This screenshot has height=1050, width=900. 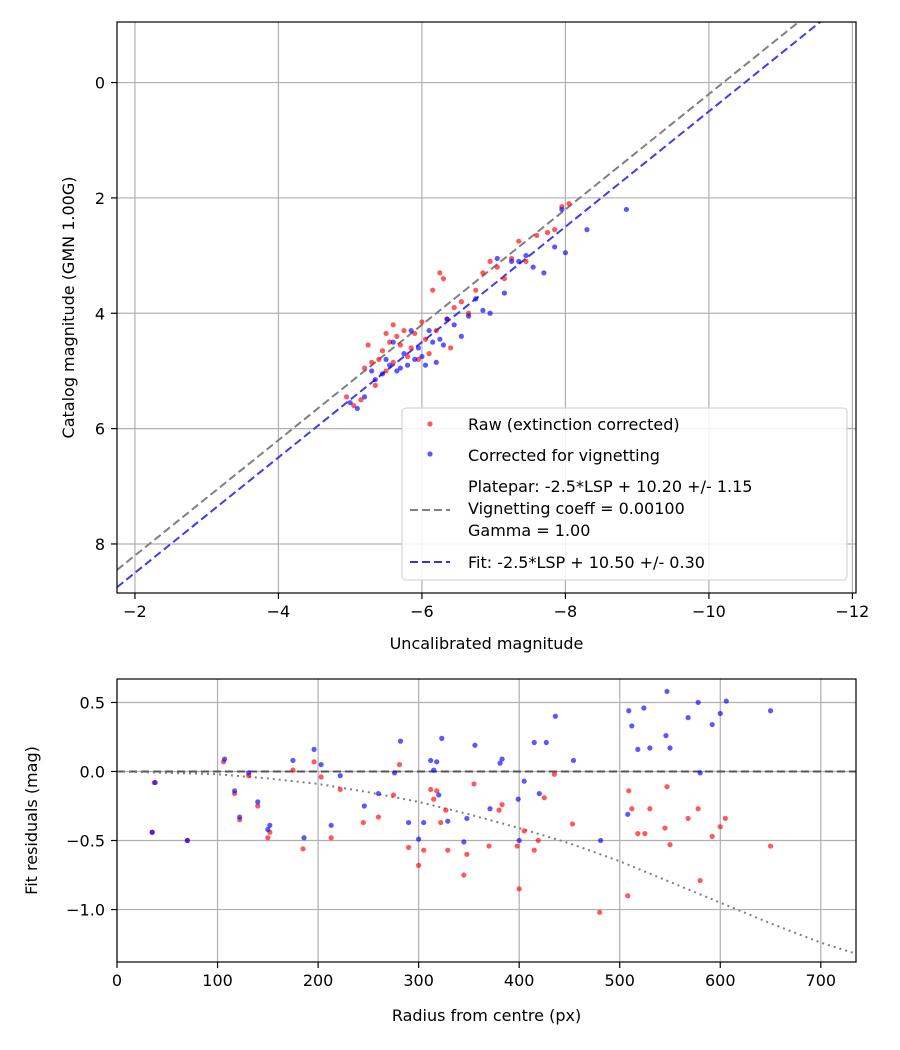 What do you see at coordinates (117, 980) in the screenshot?
I see `x-tick-label: 0` at bounding box center [117, 980].